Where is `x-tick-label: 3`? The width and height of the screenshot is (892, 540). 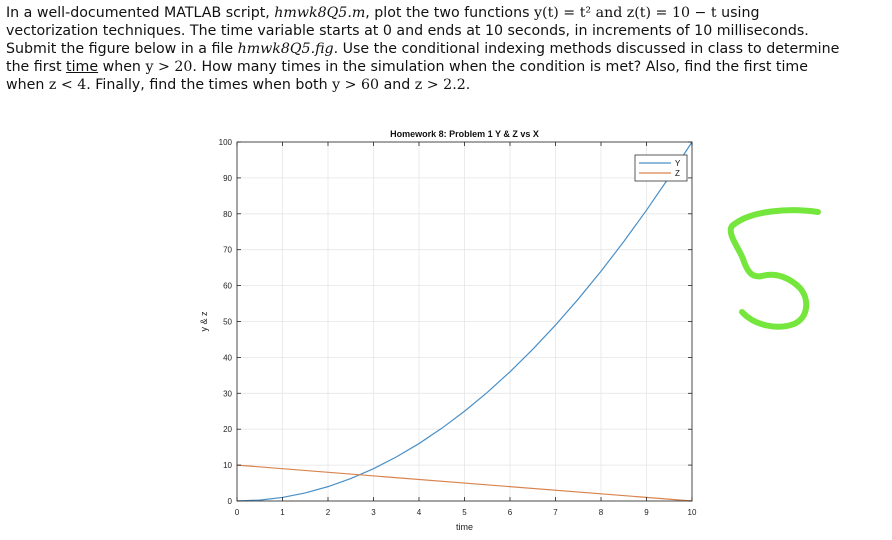
x-tick-label: 3 is located at coordinates (373, 512).